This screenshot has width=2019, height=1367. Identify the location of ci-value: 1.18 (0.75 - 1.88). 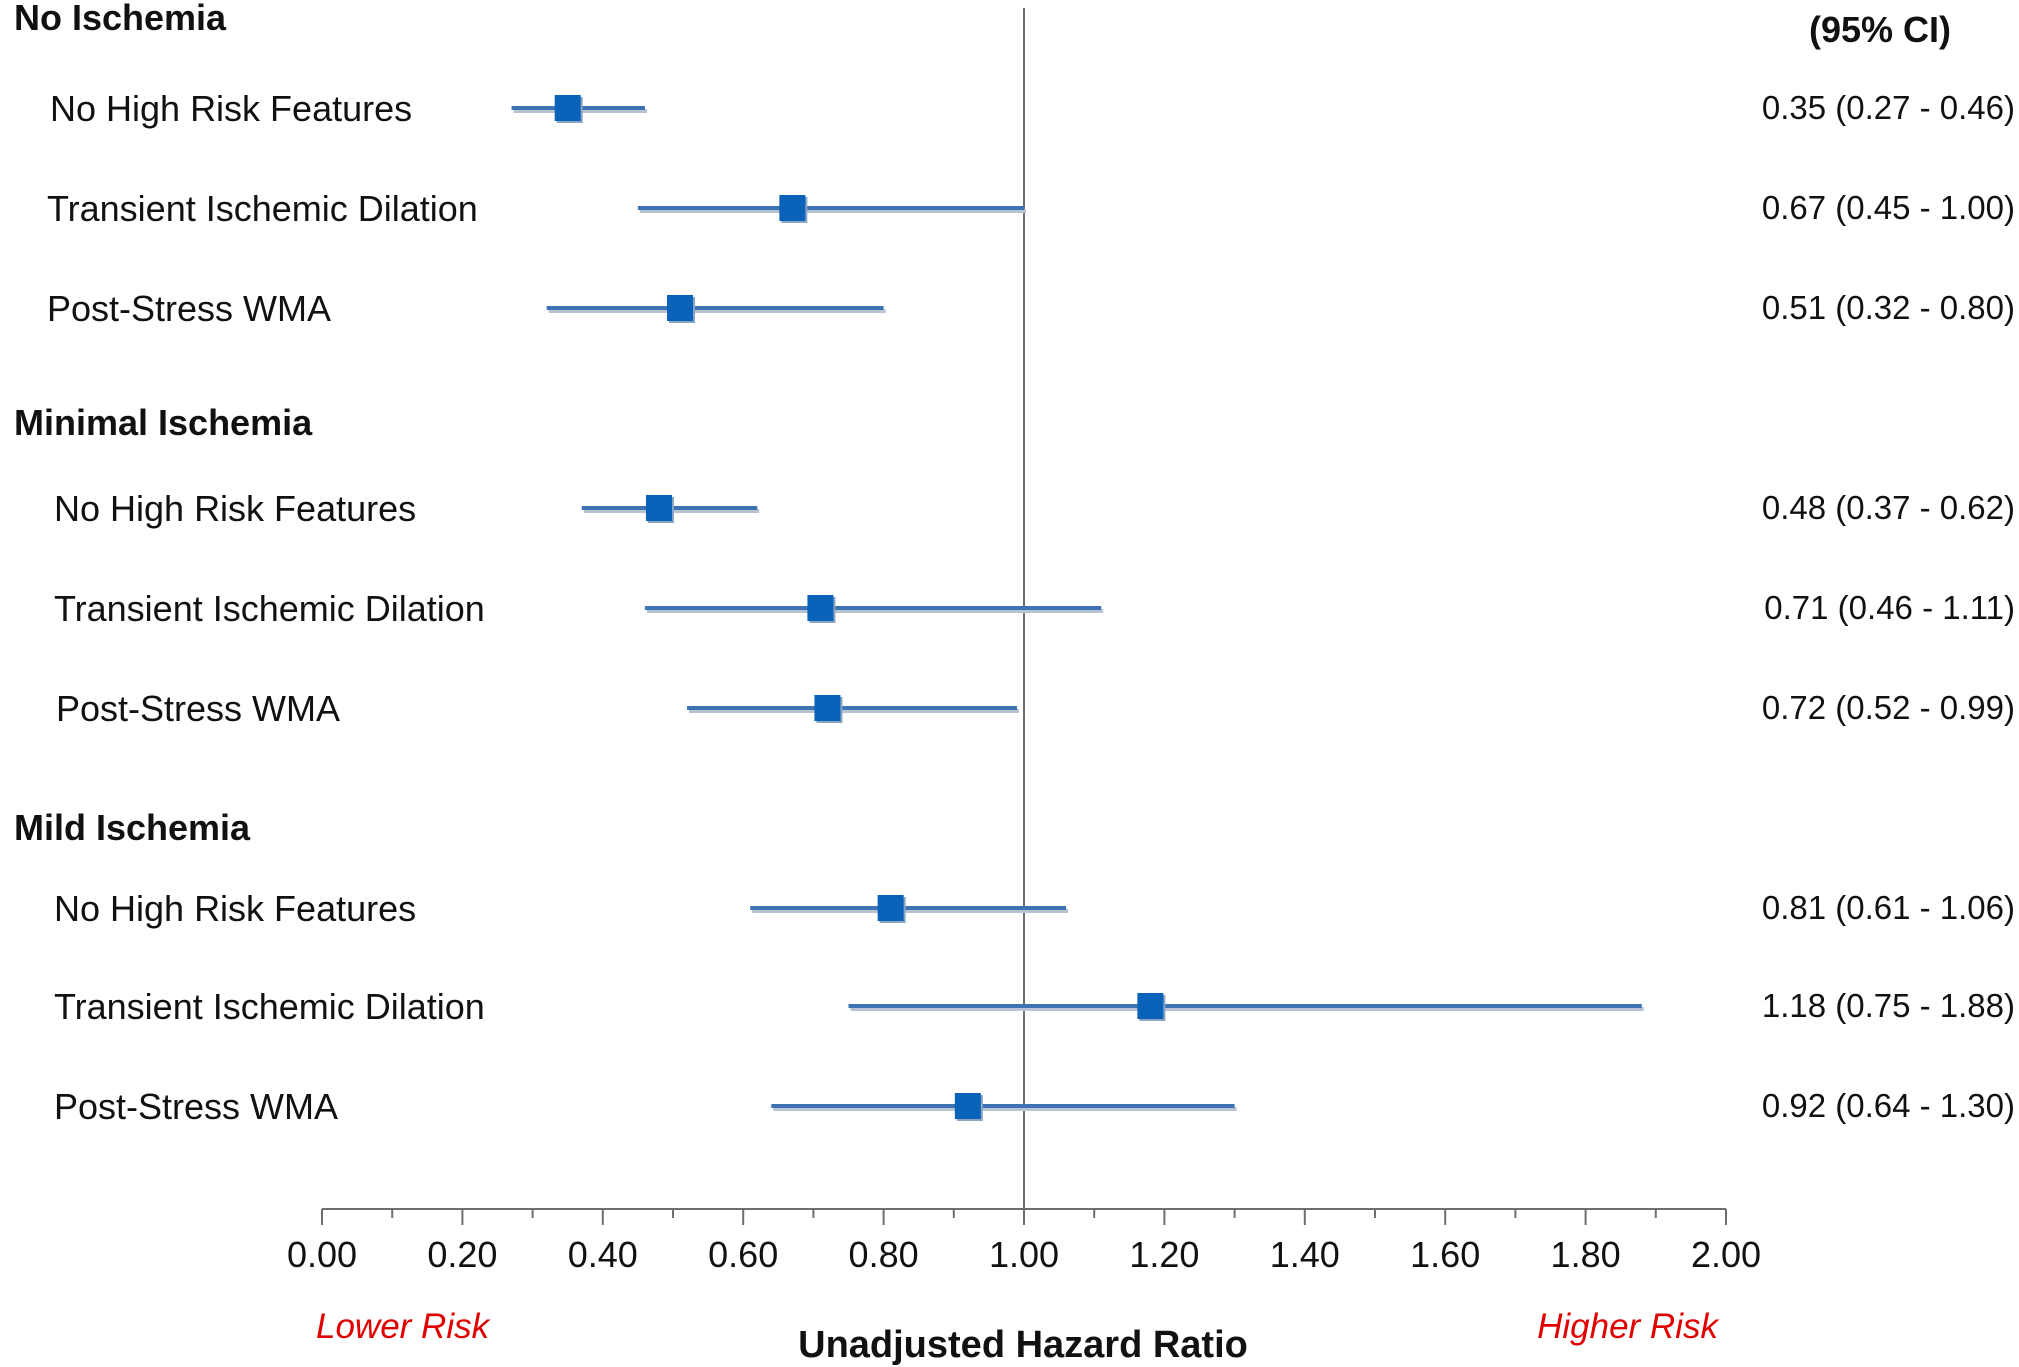
(1888, 1005).